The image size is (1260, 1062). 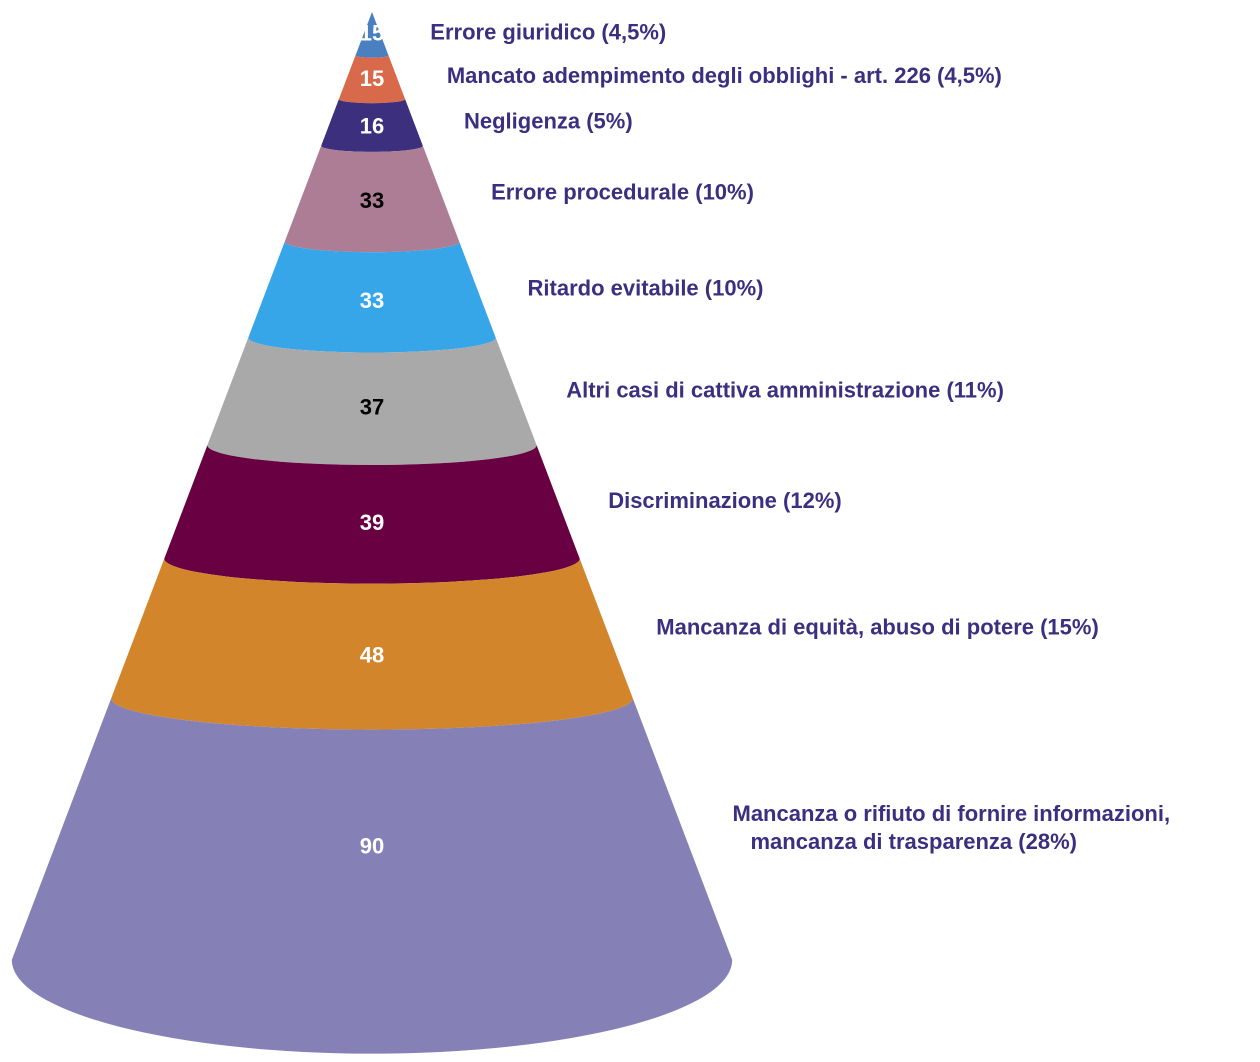 What do you see at coordinates (622, 192) in the screenshot?
I see `category-label: Errore procedurale (10%)` at bounding box center [622, 192].